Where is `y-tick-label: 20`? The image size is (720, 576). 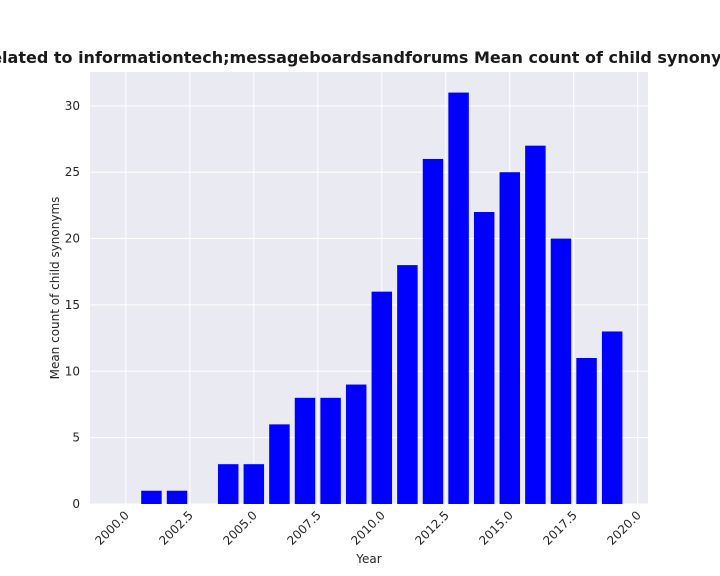
y-tick-label: 20 is located at coordinates (72, 239).